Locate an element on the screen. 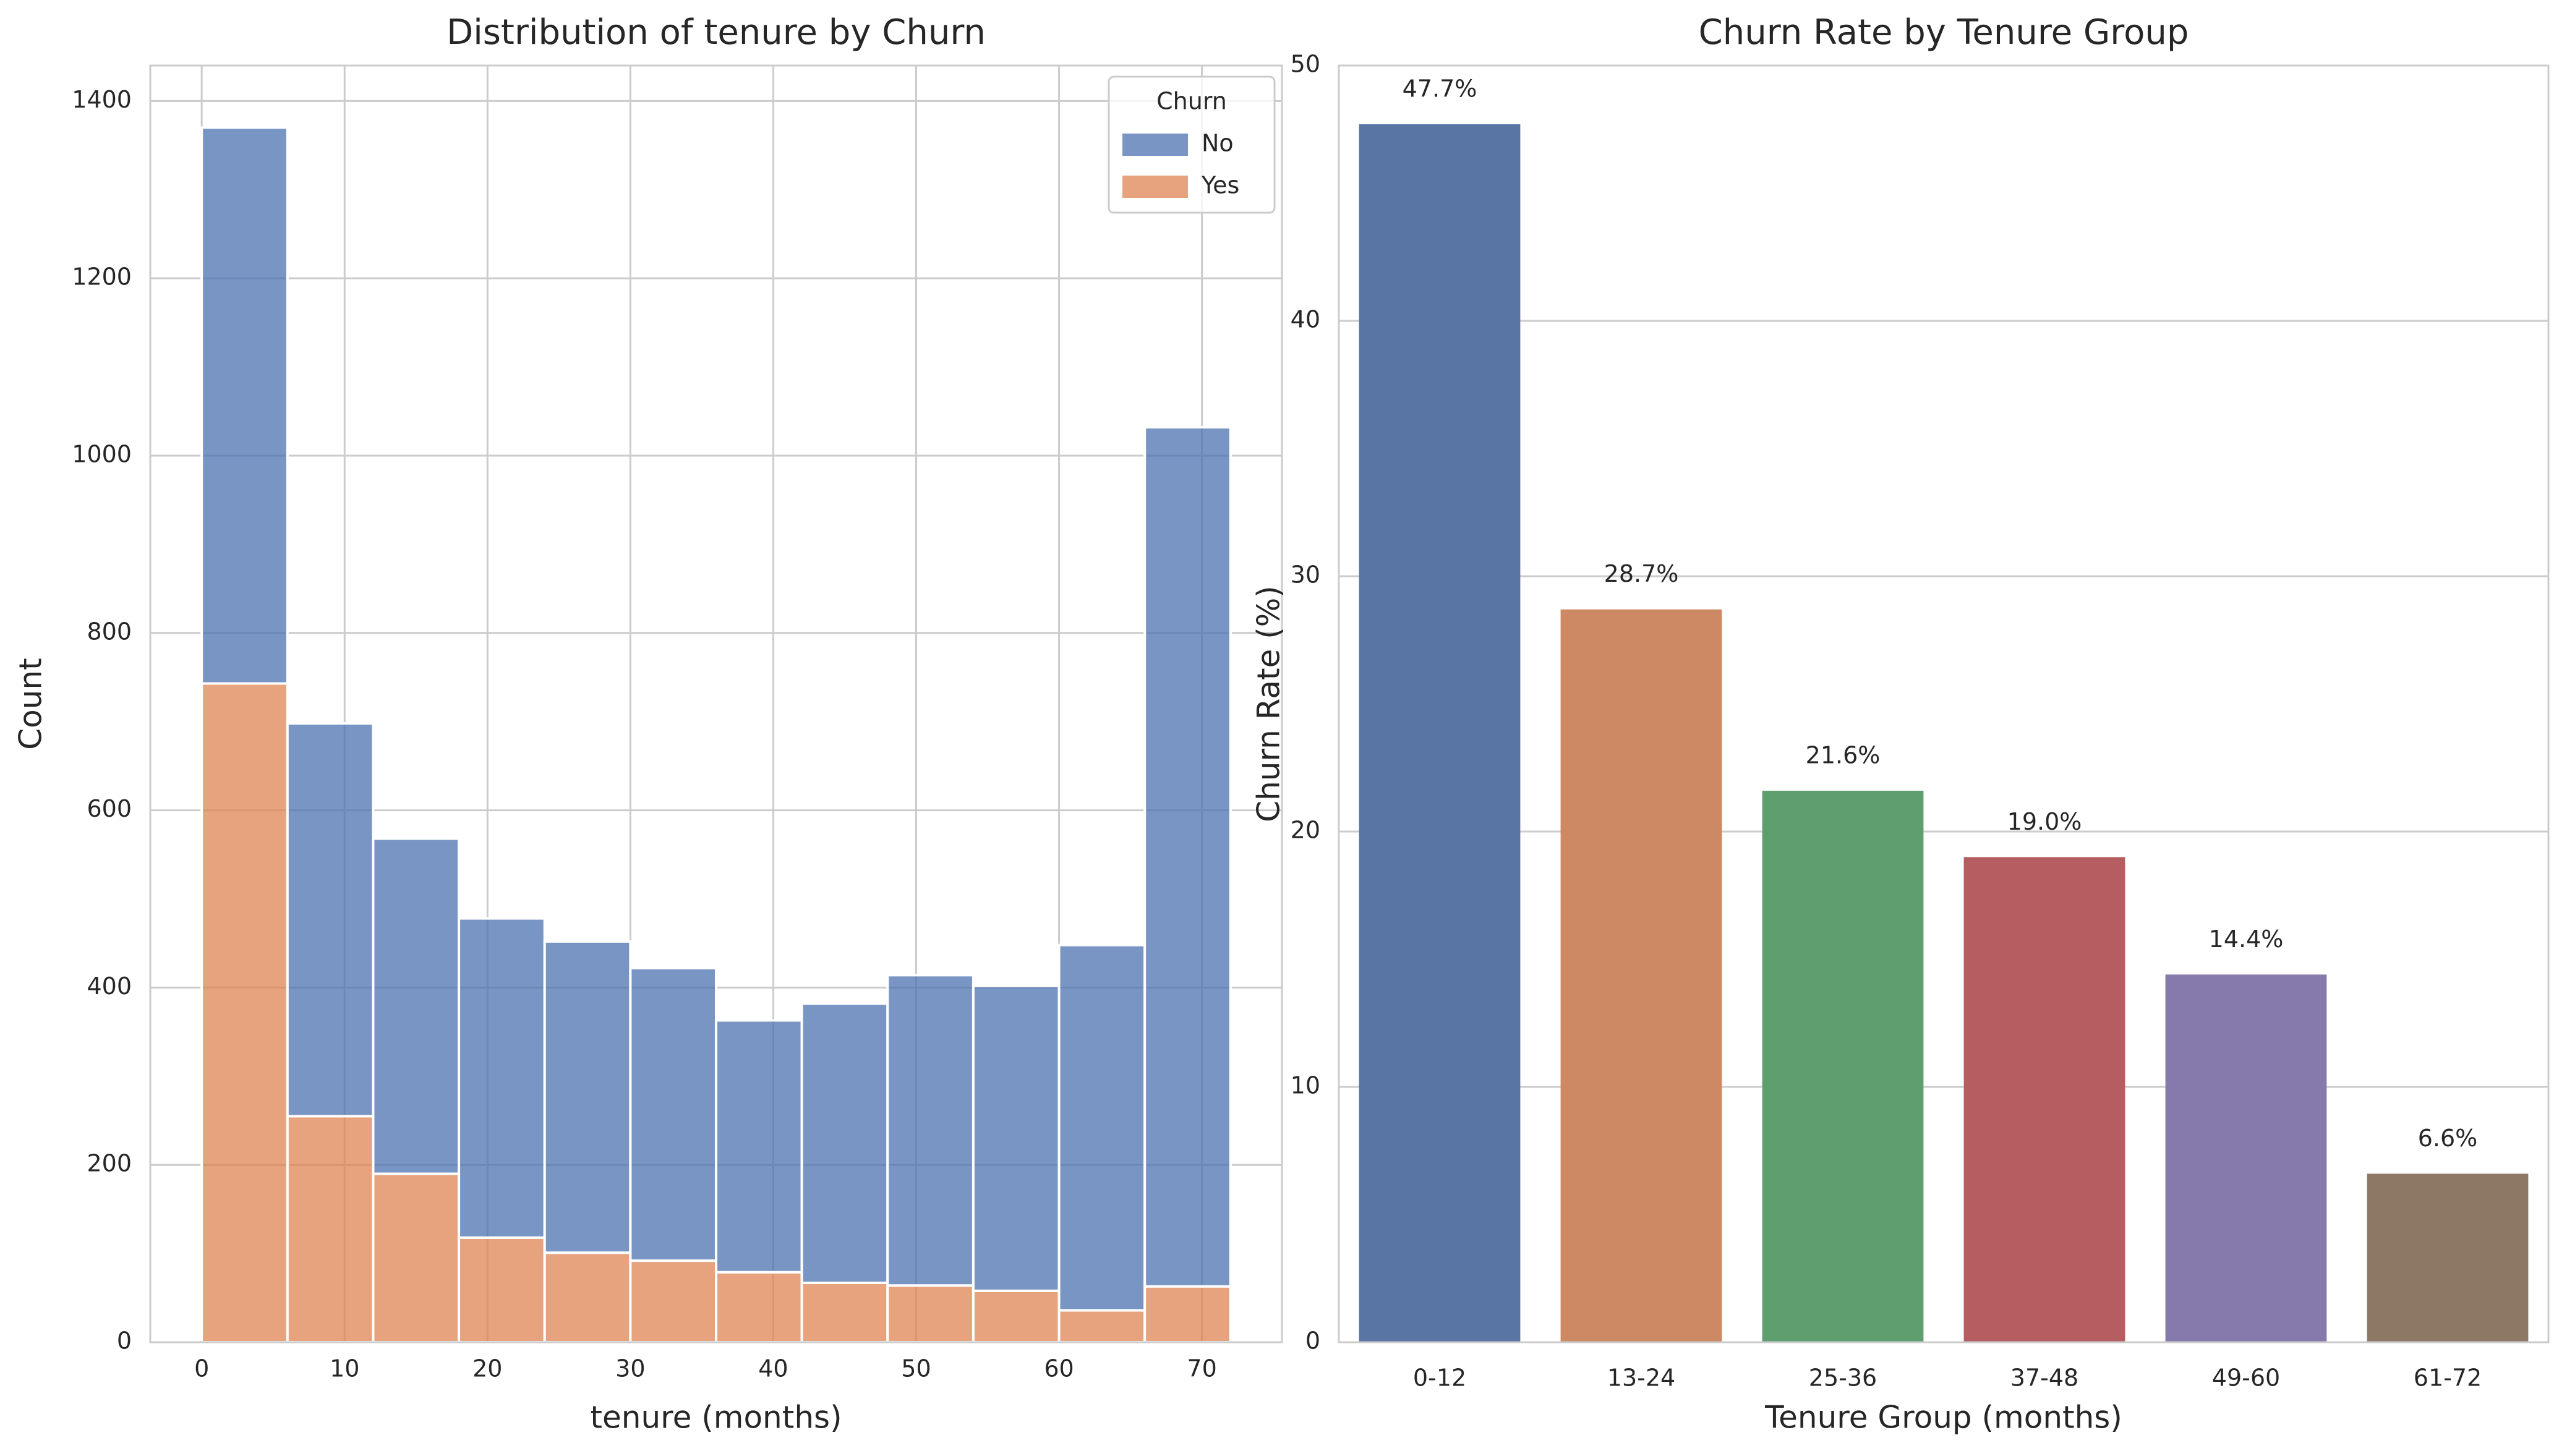  y-tick-label: 800 is located at coordinates (110, 631).